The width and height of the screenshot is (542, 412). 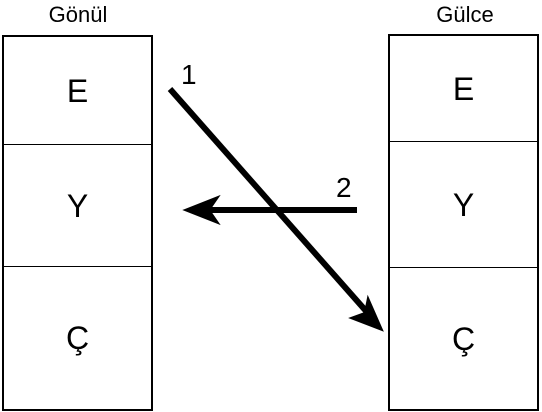 I want to click on left-cell-c: Ç, so click(x=77, y=338).